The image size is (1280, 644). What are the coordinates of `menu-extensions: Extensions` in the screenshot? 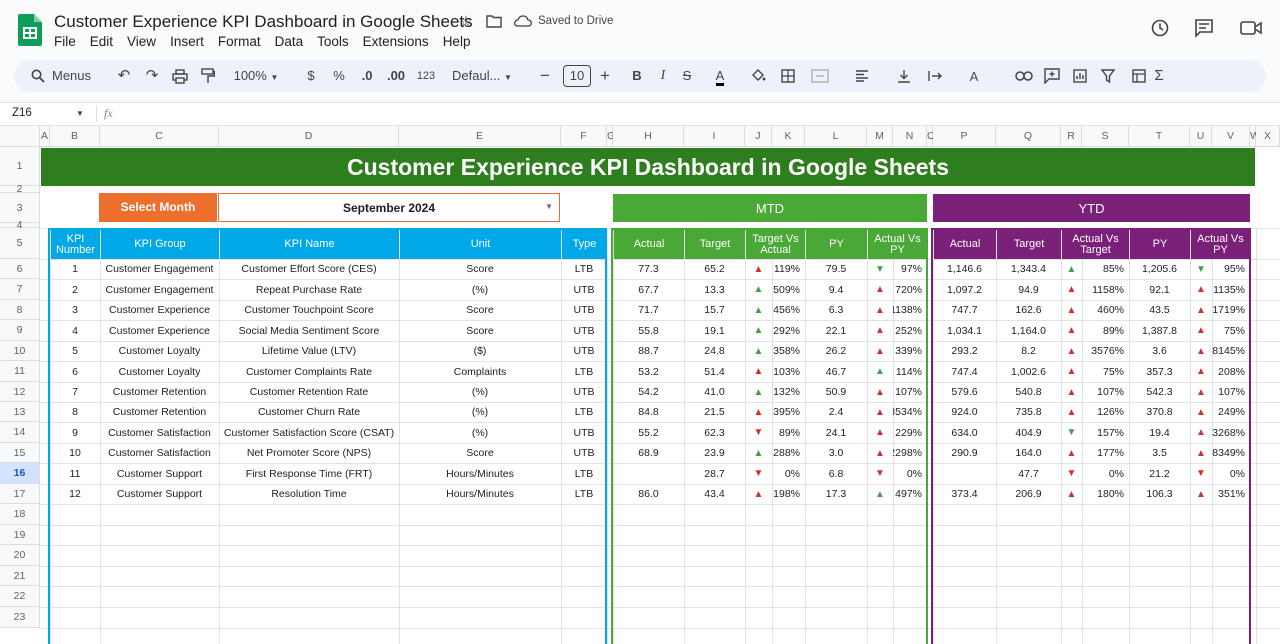 It's located at (395, 41).